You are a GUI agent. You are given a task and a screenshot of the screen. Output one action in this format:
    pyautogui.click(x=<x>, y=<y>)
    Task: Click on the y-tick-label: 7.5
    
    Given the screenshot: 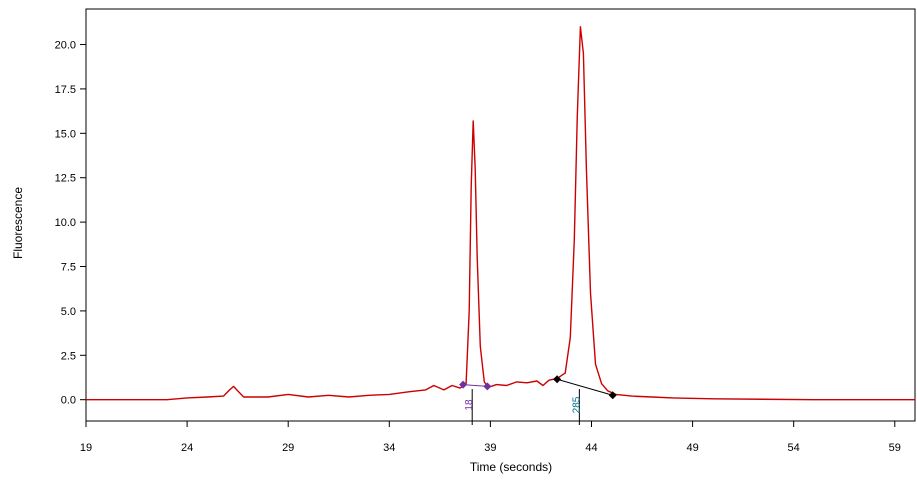 What is the action you would take?
    pyautogui.click(x=68, y=268)
    